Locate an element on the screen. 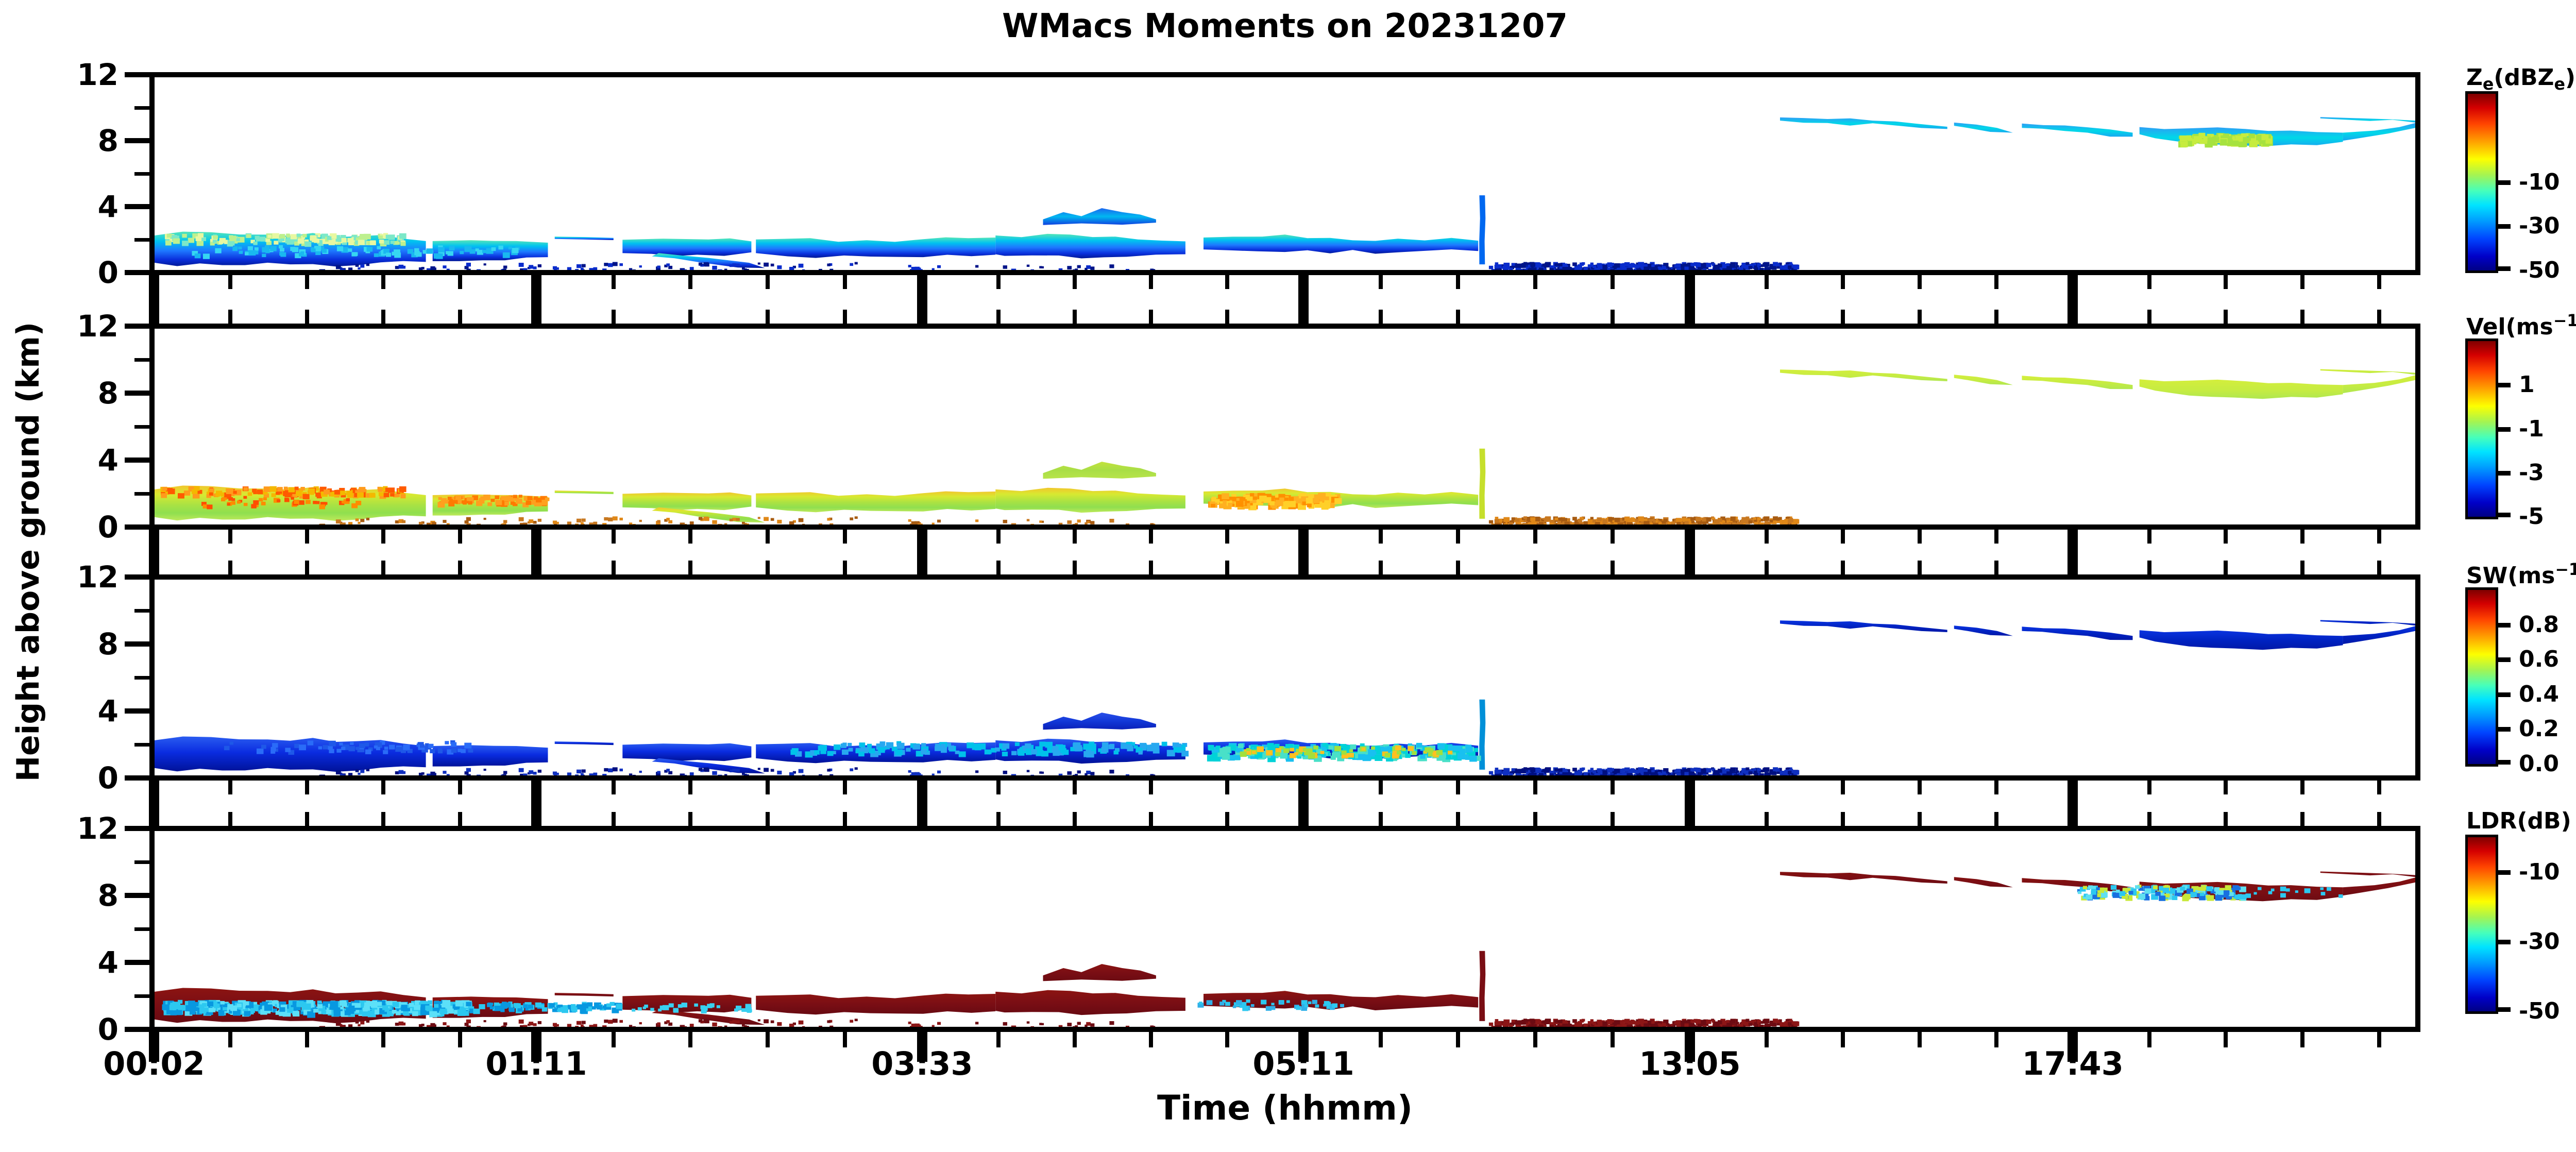 Image resolution: width=2576 pixels, height=1152 pixels. colorbar-tick-label: -50 is located at coordinates (2539, 1011).